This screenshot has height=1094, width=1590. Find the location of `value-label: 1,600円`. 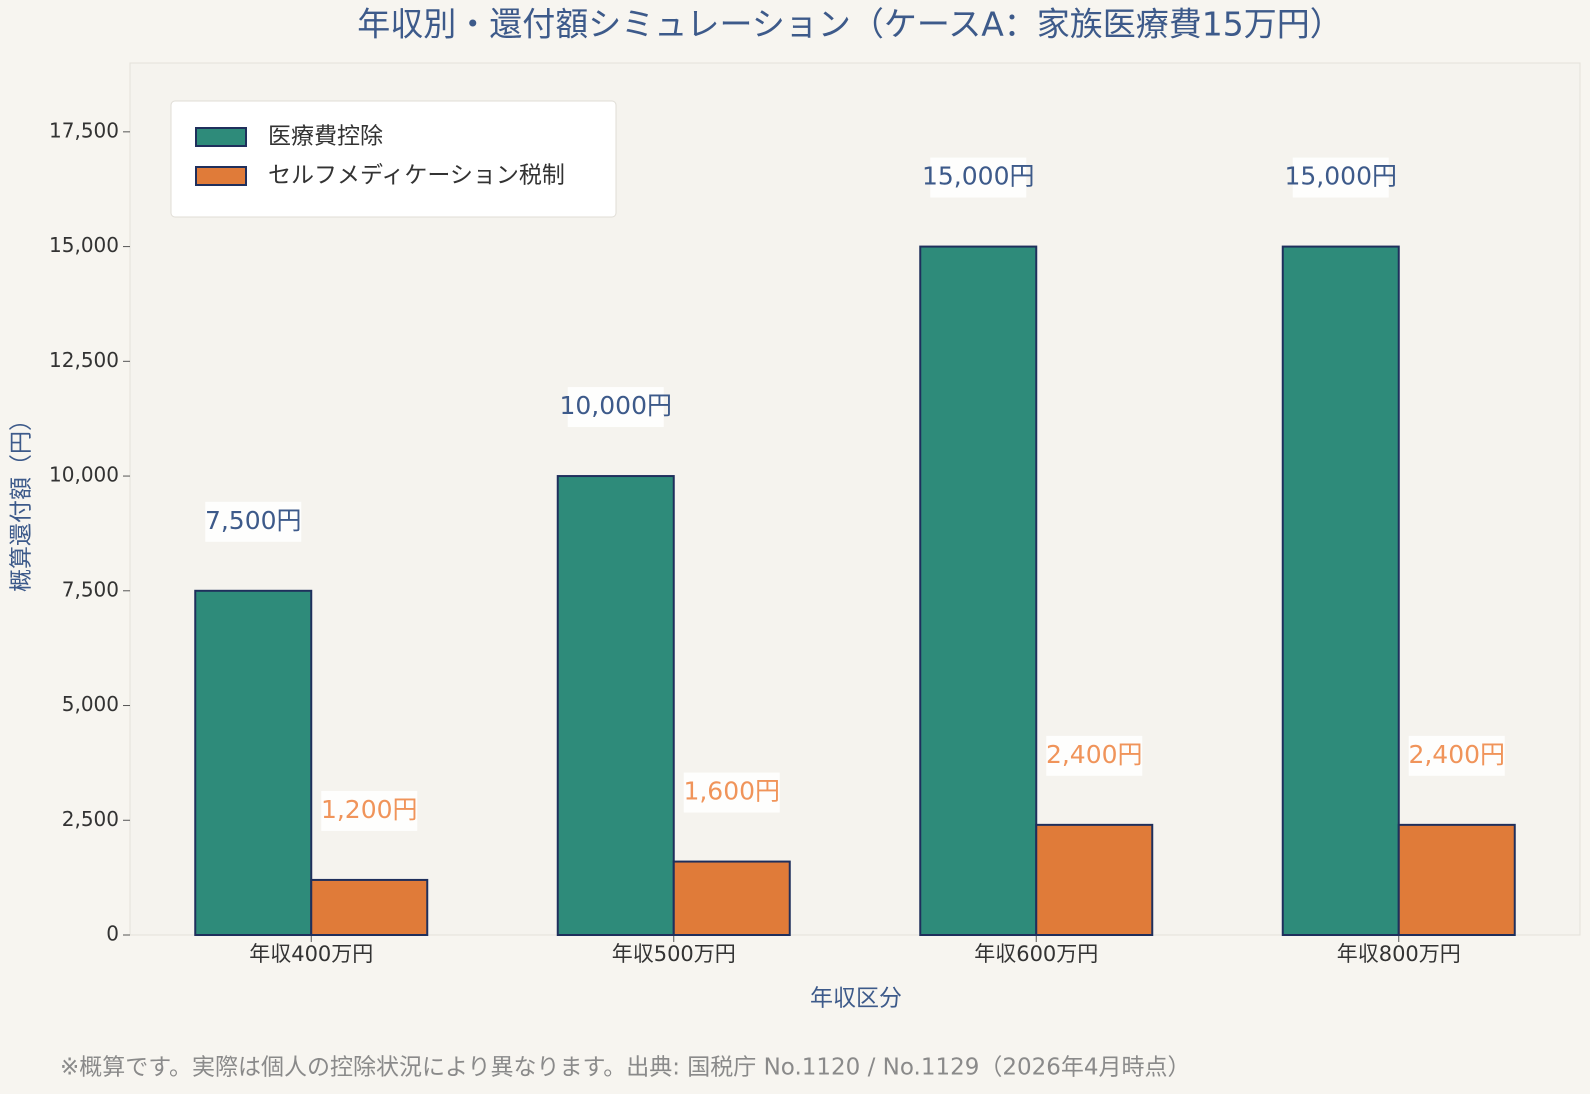

value-label: 1,600円 is located at coordinates (731, 791).